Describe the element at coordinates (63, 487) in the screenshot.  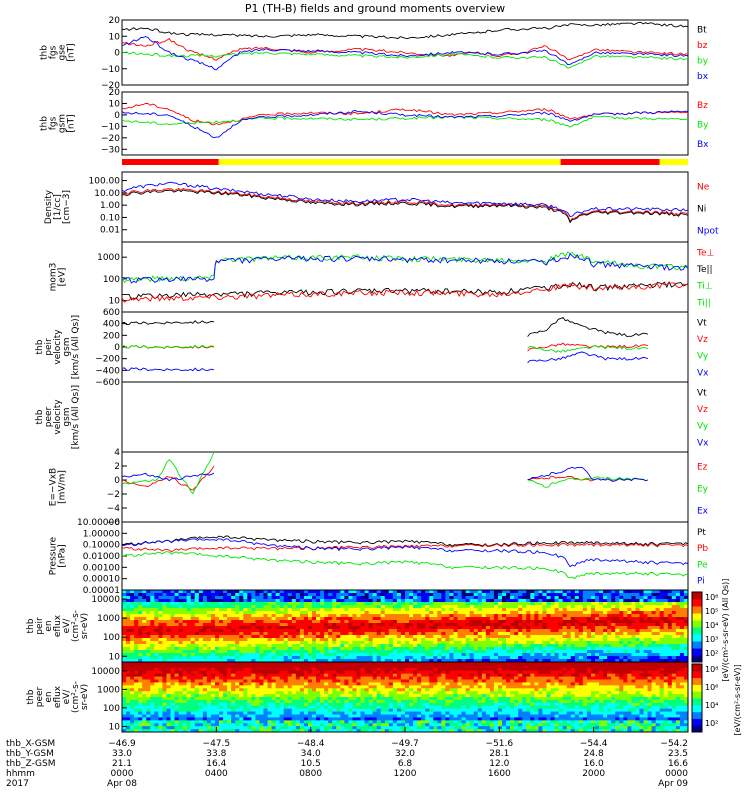
I see `y-axis-label: [mV/m]` at that location.